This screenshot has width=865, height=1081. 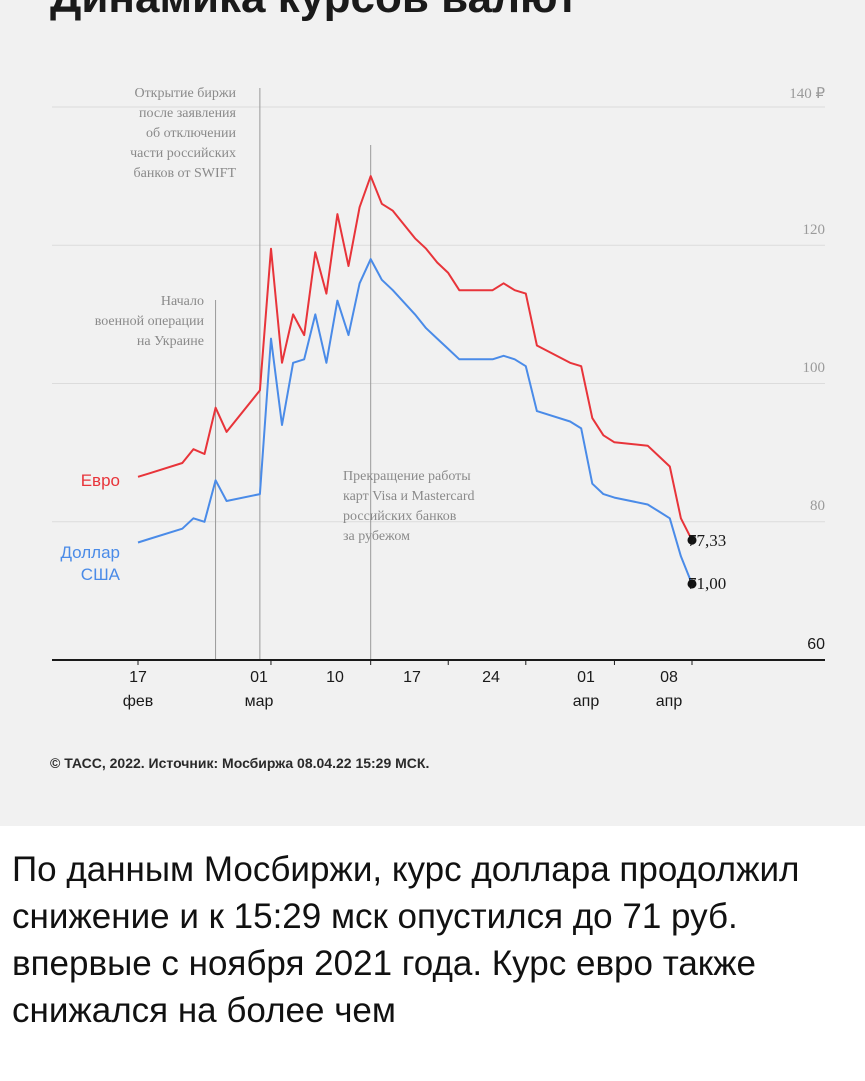 I want to click on x-tick-label: 10, so click(x=335, y=677).